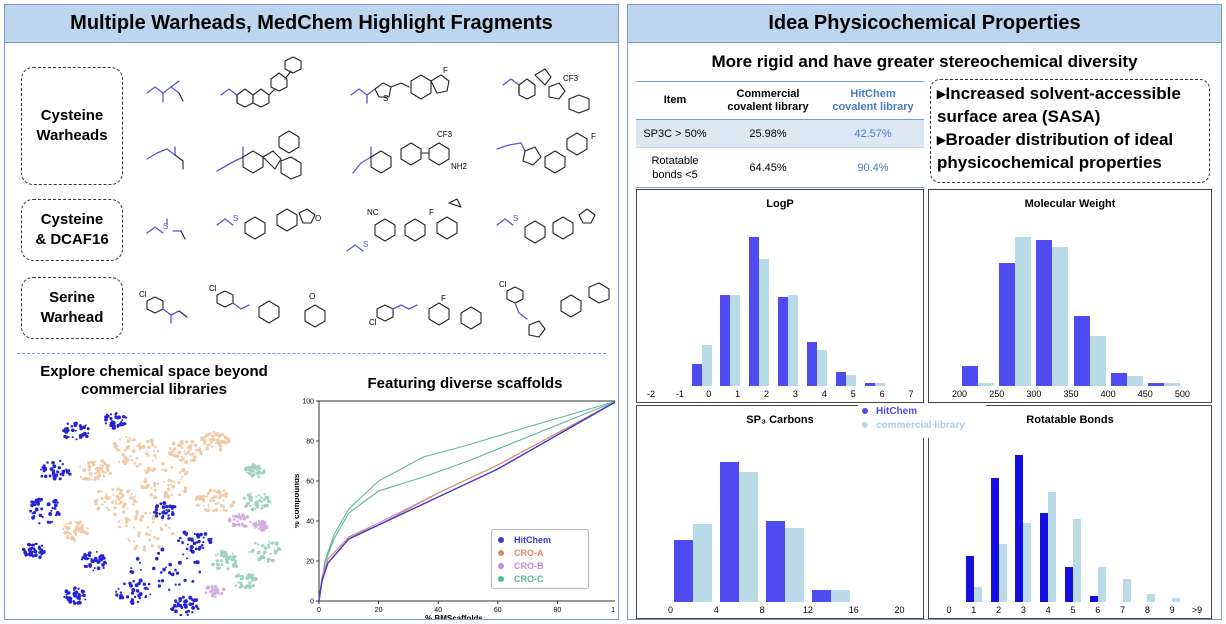 This screenshot has width=1226, height=624. I want to click on legend-label: CRO-B, so click(529, 565).